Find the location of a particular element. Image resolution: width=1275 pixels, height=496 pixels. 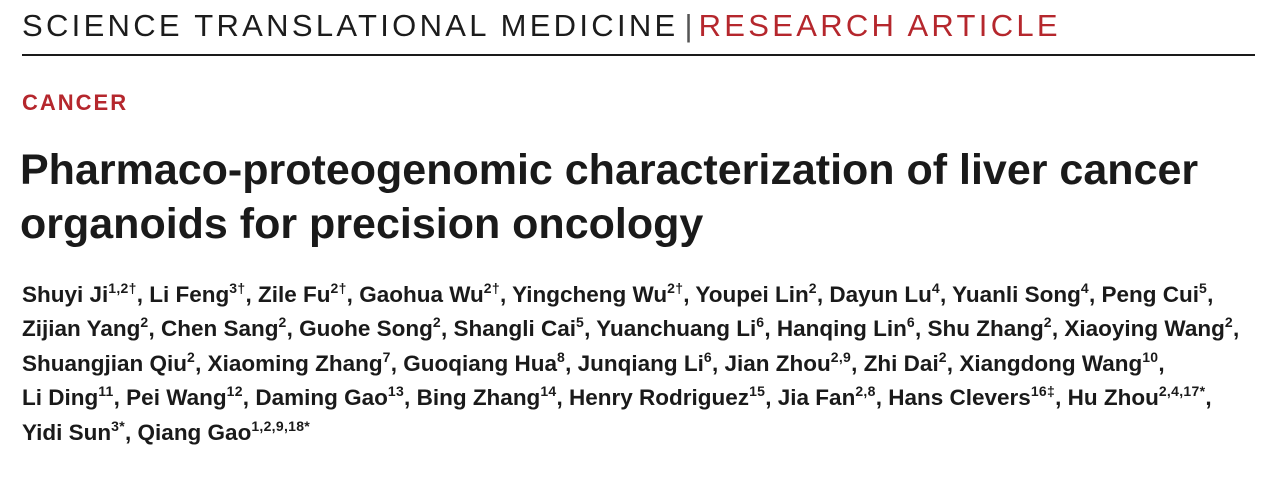

author-name: Guoqiang Hua is located at coordinates (480, 363).